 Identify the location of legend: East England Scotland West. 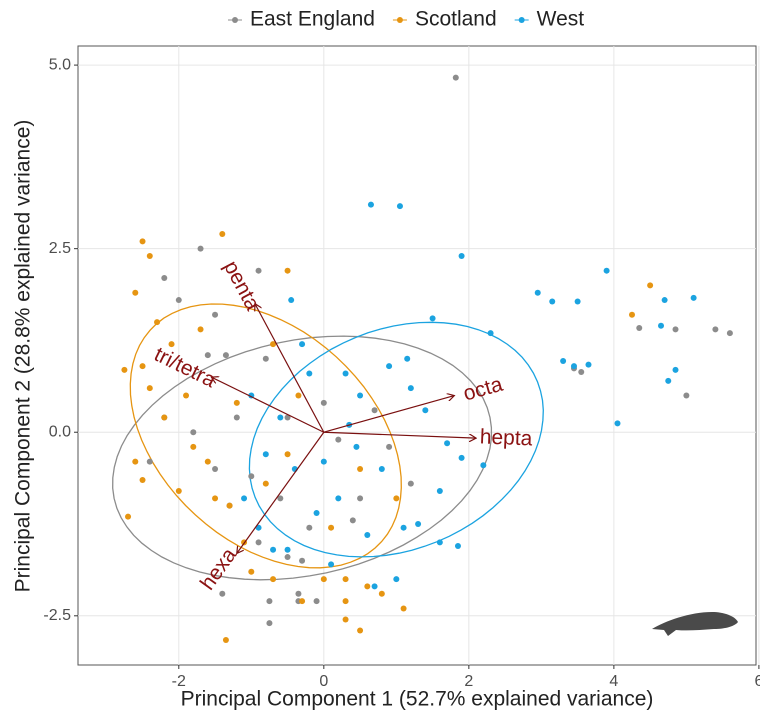
(406, 19).